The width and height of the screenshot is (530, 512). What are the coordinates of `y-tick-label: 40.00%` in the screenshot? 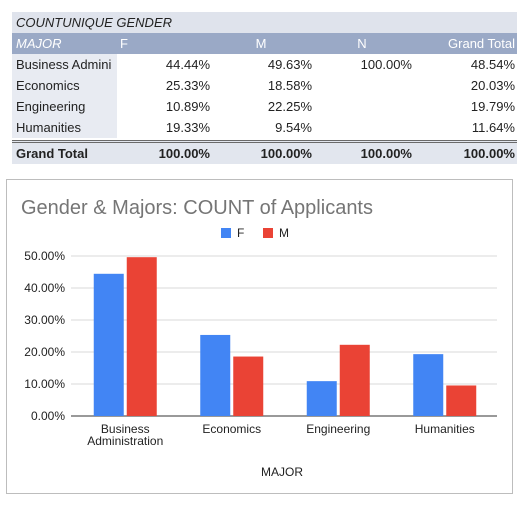 It's located at (44, 288).